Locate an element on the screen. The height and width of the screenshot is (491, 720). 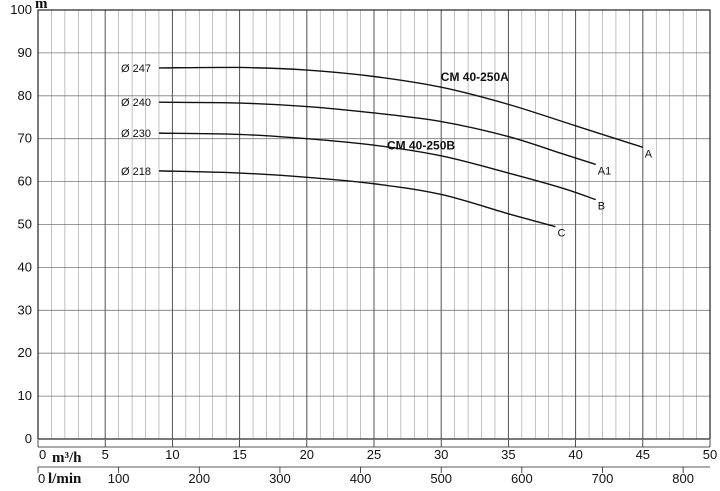
diameter-label-c: Ø 218 is located at coordinates (136, 172).